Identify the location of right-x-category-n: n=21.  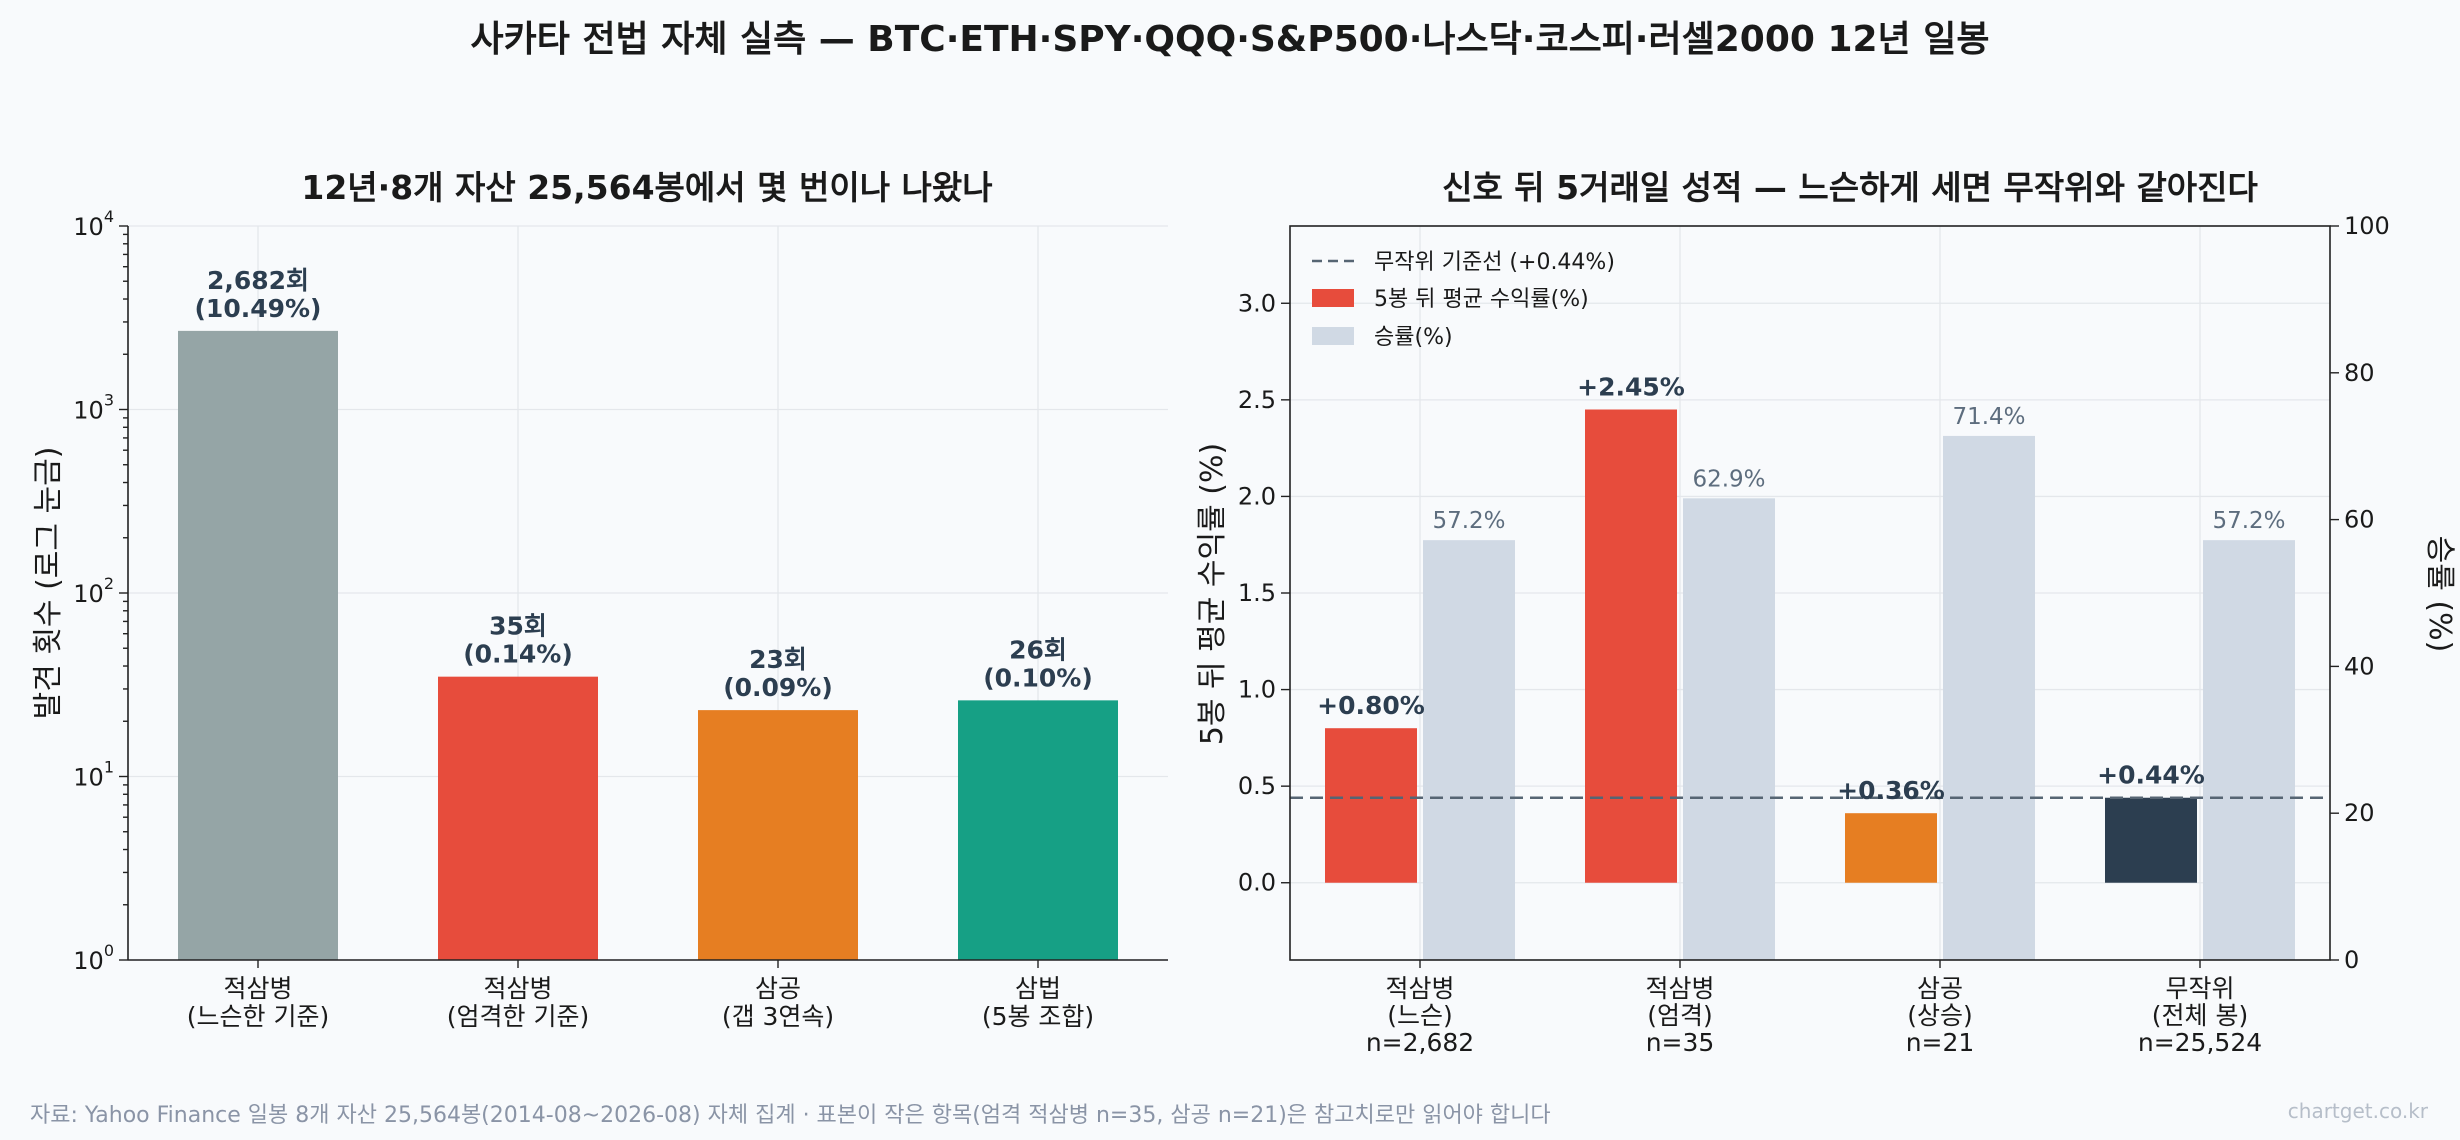
(1940, 1042).